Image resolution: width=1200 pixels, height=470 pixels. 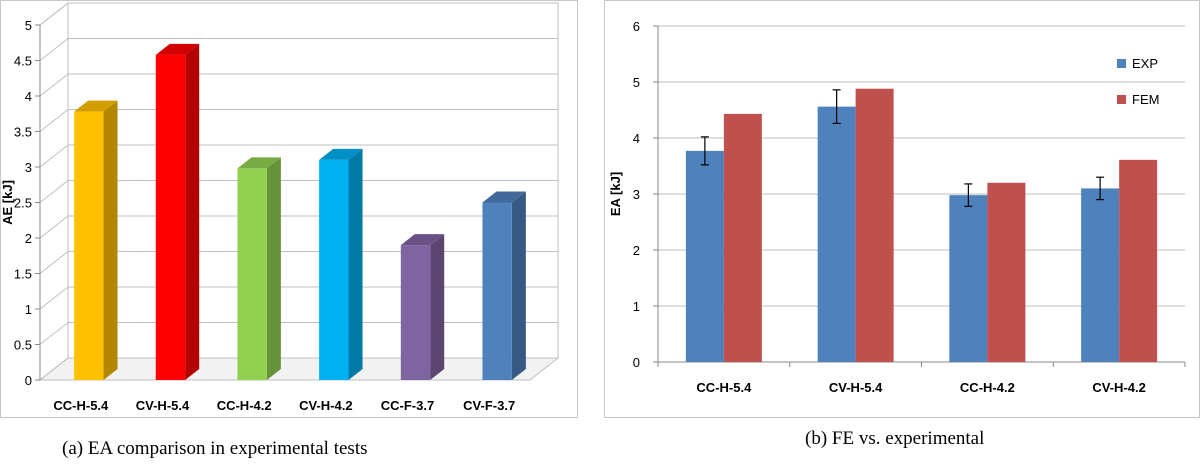 What do you see at coordinates (215, 448) in the screenshot?
I see `chart-a-caption: (a) EA comparison in experimental tests` at bounding box center [215, 448].